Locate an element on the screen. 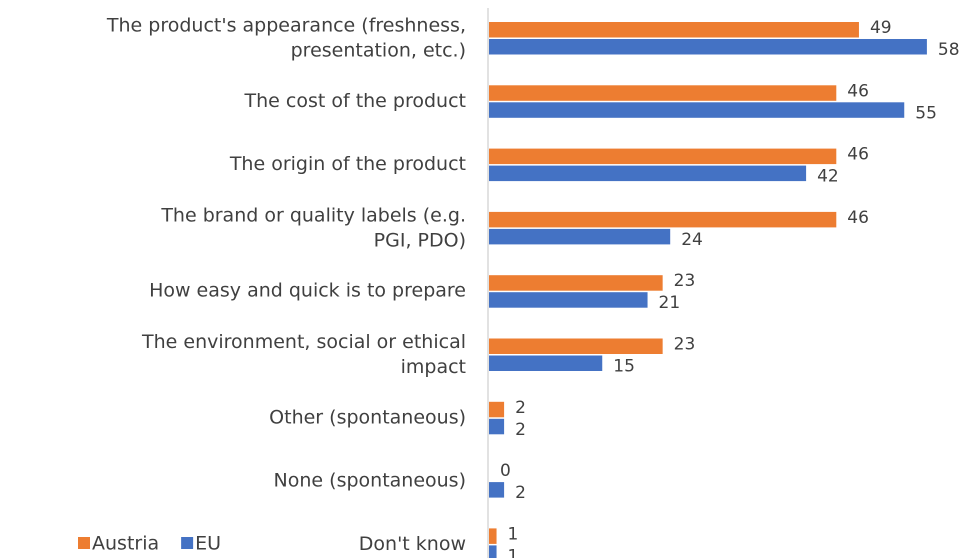 Image resolution: width=972 pixels, height=558 pixels. value-label: 58 is located at coordinates (949, 50).